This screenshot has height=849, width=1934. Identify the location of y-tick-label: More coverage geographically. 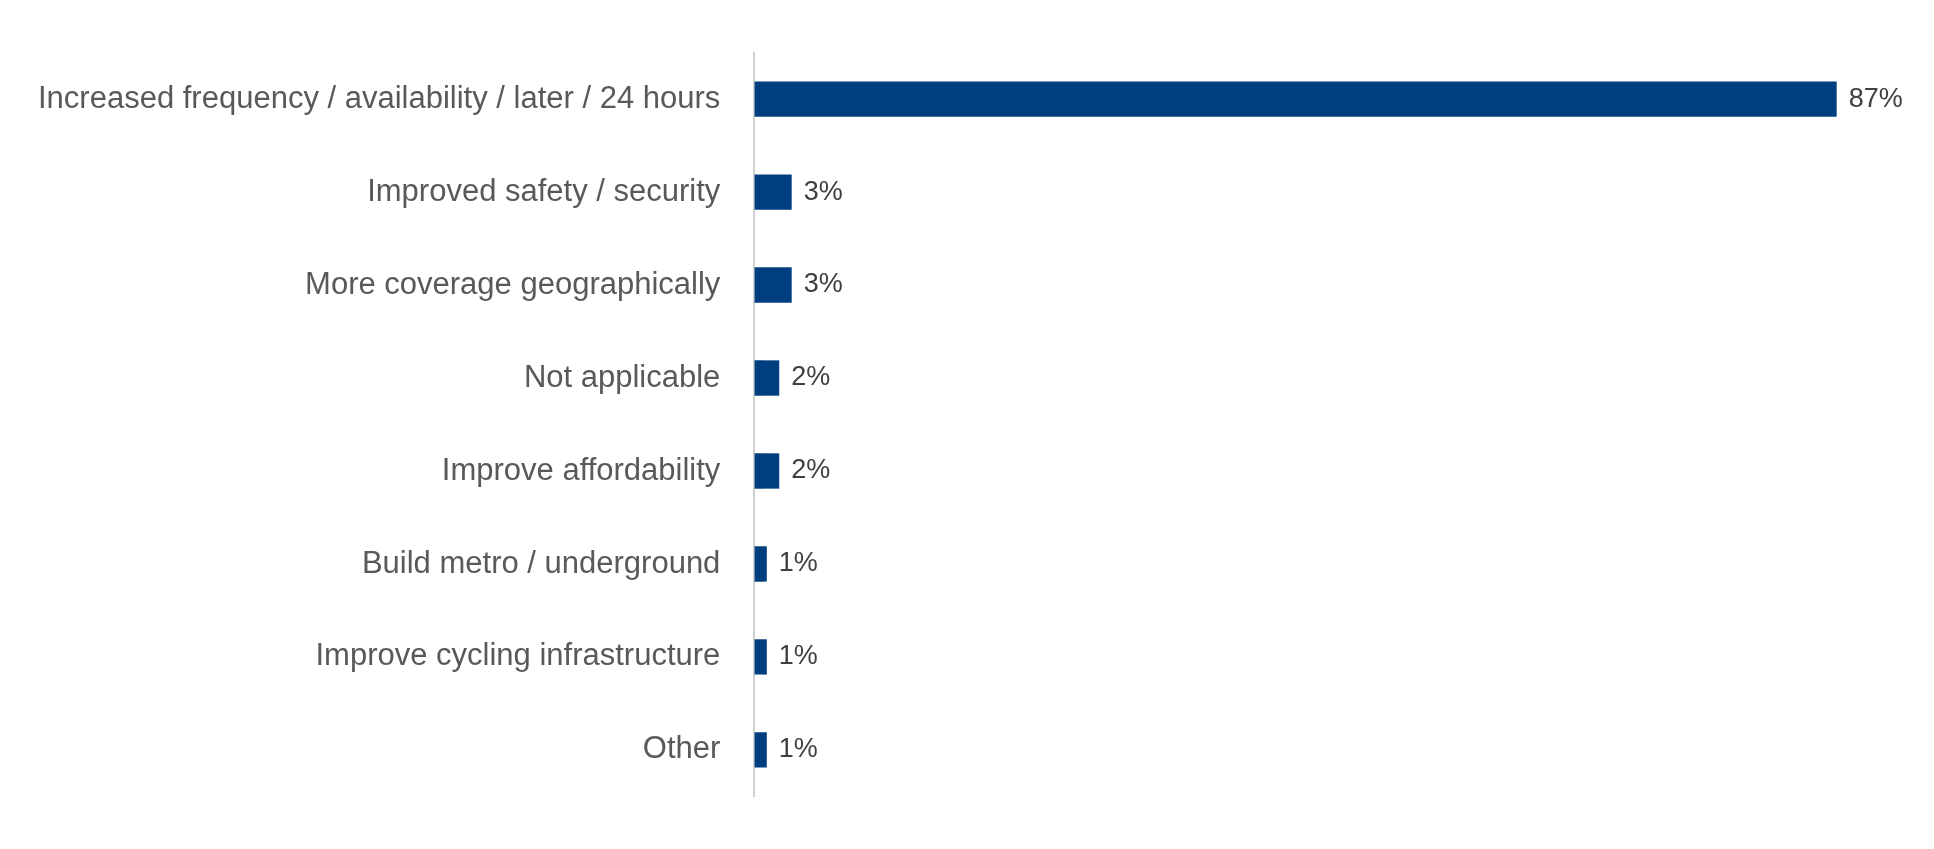
(513, 283).